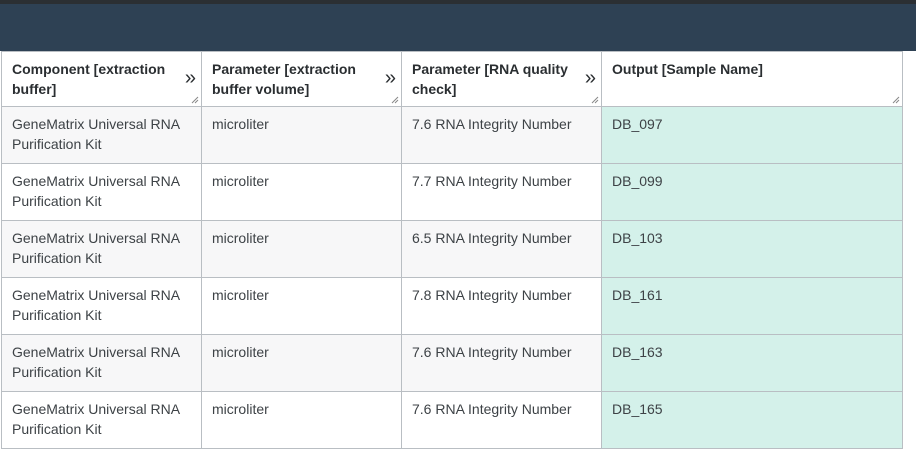  I want to click on column-header-quality: Parameter [RNA quality check] », so click(501, 79).